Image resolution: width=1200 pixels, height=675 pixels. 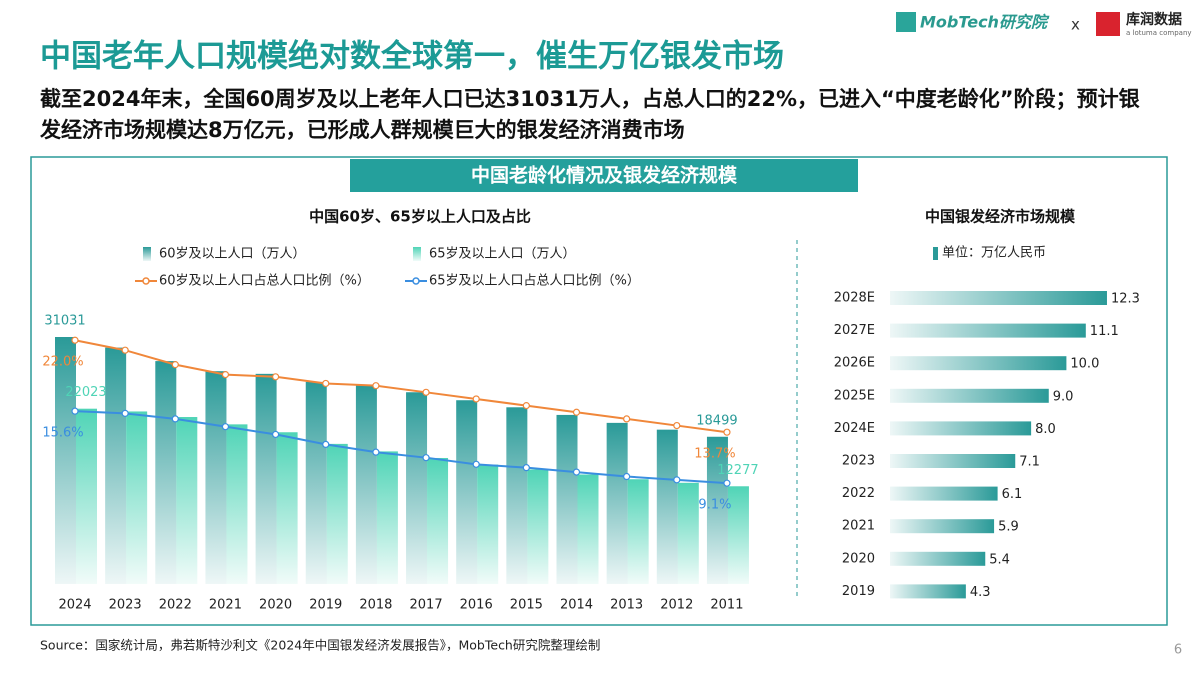 What do you see at coordinates (502, 254) in the screenshot?
I see `legend-label: 65岁及以上人口（万人）` at bounding box center [502, 254].